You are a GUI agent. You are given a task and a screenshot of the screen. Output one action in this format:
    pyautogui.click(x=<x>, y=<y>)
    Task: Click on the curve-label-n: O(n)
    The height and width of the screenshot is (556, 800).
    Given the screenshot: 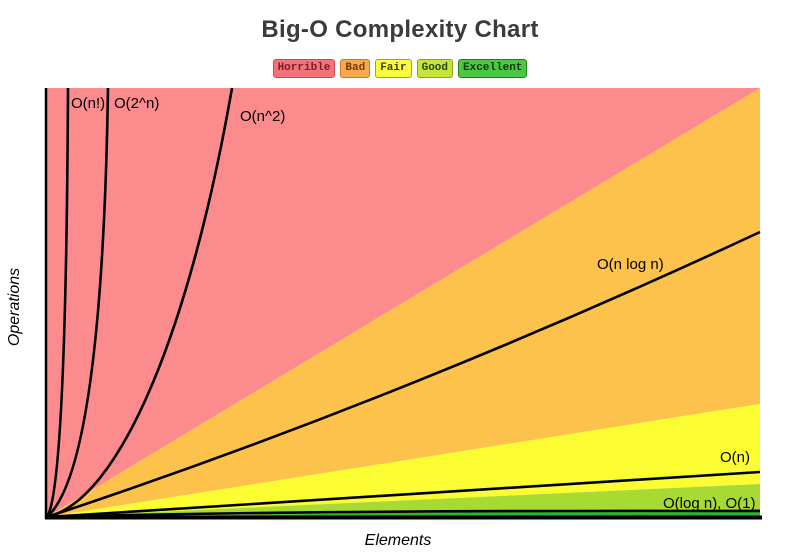 What is the action you would take?
    pyautogui.click(x=735, y=457)
    